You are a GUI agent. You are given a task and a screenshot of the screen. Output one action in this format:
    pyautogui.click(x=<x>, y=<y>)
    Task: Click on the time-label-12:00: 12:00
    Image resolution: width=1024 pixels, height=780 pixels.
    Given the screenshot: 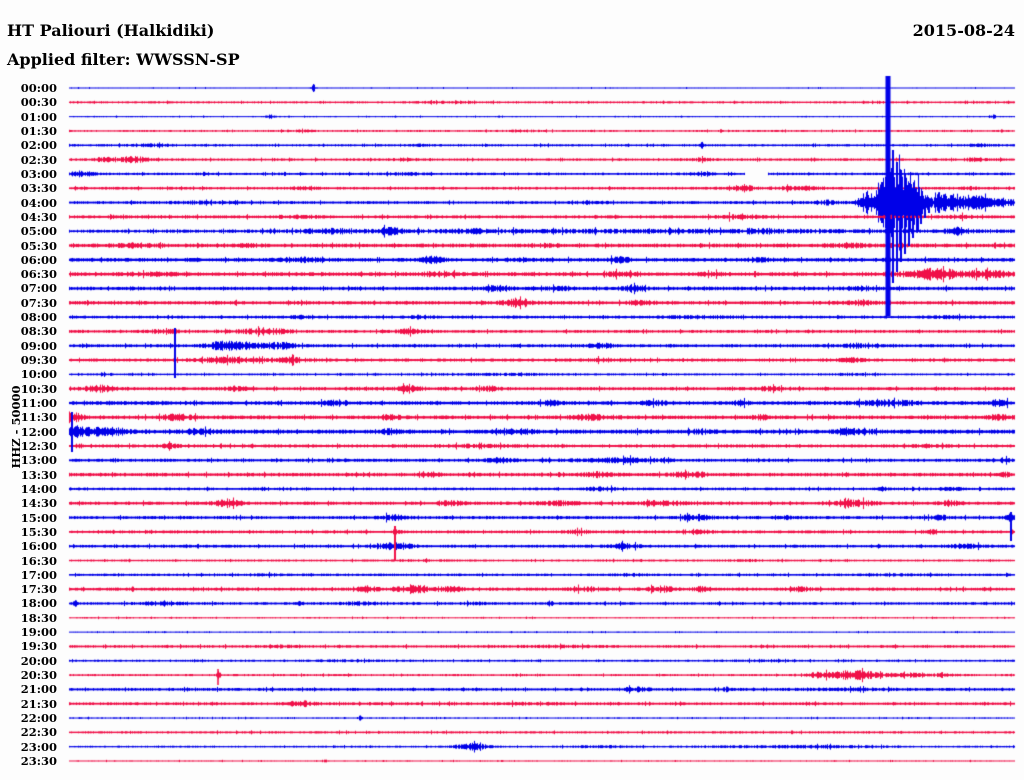 What is the action you would take?
    pyautogui.click(x=38, y=431)
    